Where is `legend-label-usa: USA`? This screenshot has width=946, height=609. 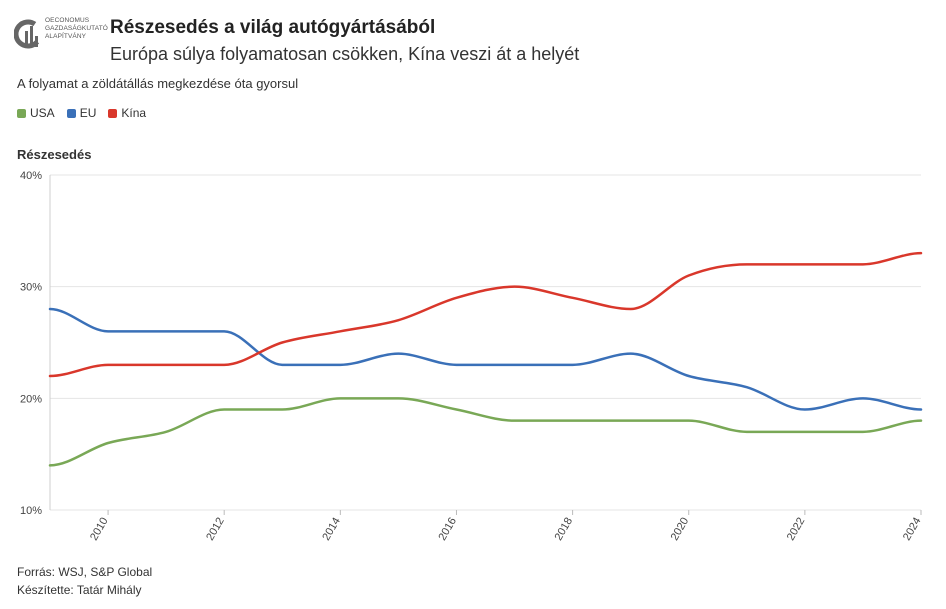
legend-label-usa: USA is located at coordinates (42, 113).